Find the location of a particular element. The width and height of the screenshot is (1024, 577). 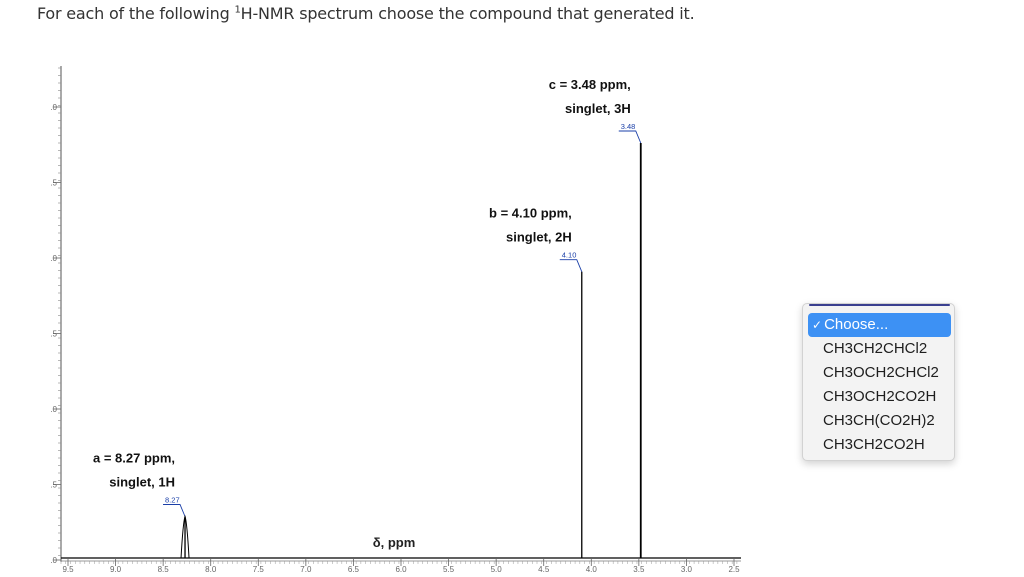

x-tick-label: 8.0 is located at coordinates (211, 569).